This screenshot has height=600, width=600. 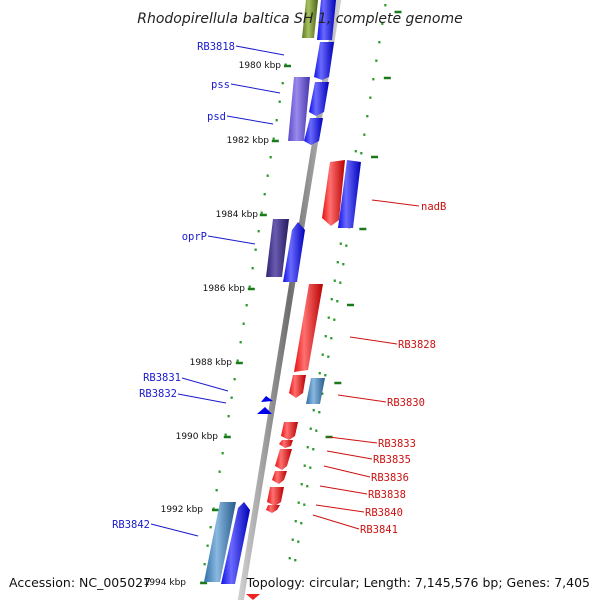 I want to click on gene-forward-oprp, so click(x=294, y=252).